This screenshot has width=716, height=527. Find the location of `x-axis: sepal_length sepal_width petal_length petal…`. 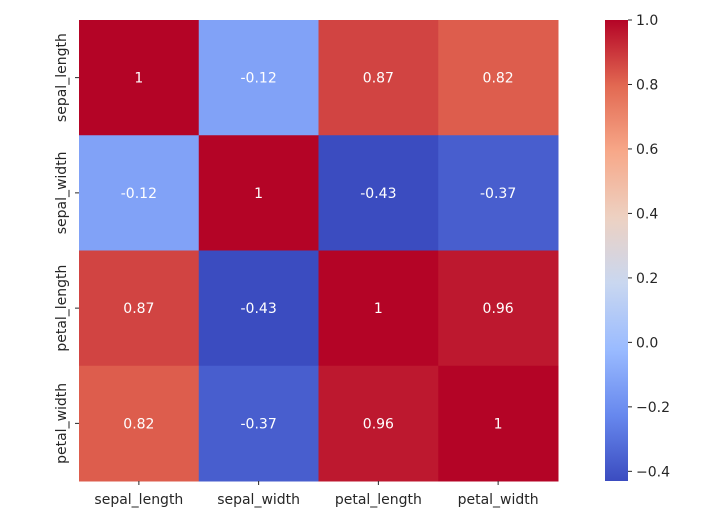

x-axis: sepal_length sepal_width petal_length petal… is located at coordinates (316, 494).